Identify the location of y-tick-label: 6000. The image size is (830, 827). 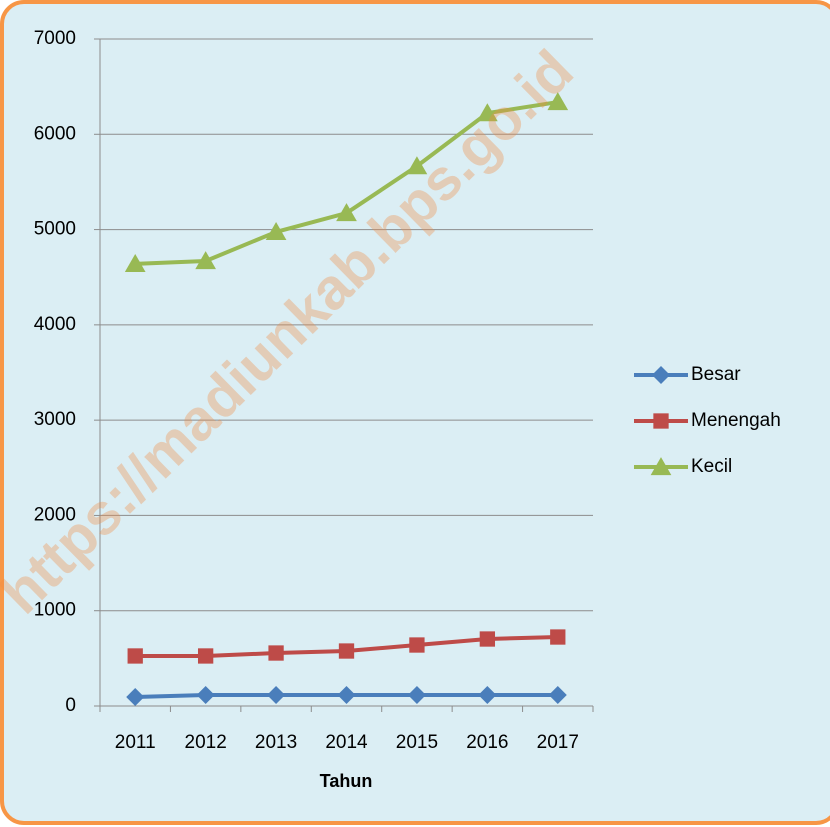
(55, 133).